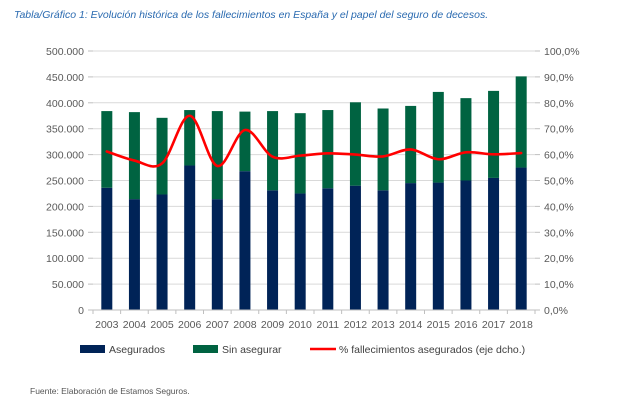 The image size is (628, 405). Describe the element at coordinates (137, 350) in the screenshot. I see `legend-label-asegurados: Asegurados` at that location.